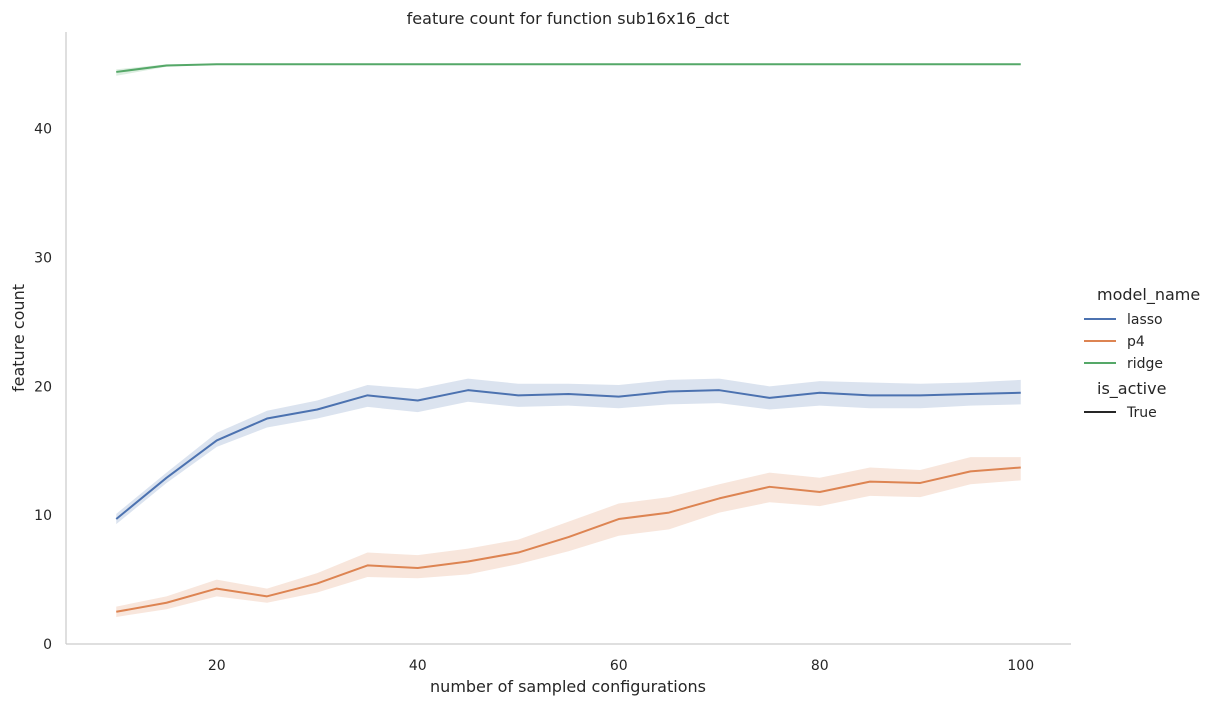 The width and height of the screenshot is (1217, 706). I want to click on y-tick-label: 10, so click(43, 516).